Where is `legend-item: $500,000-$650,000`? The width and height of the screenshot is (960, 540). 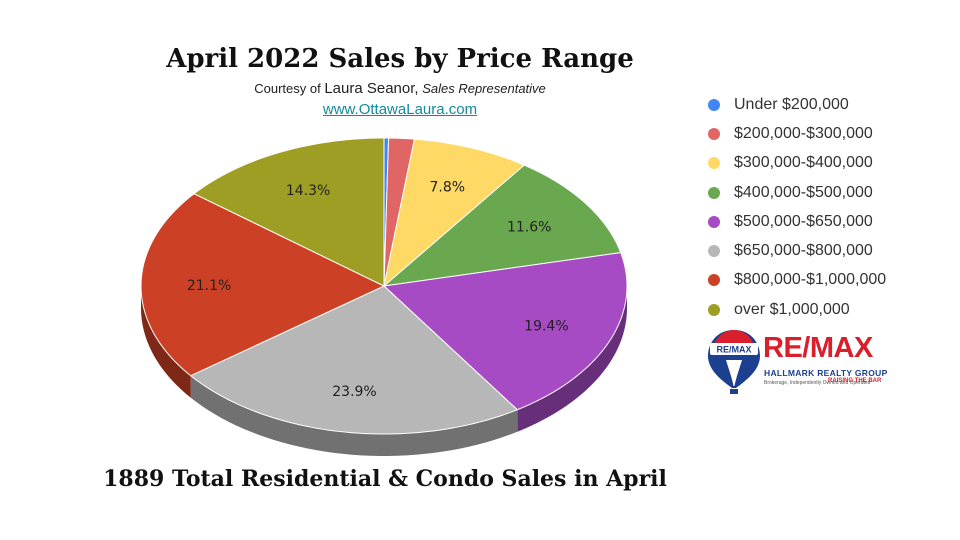 legend-item: $500,000-$650,000 is located at coordinates (797, 221).